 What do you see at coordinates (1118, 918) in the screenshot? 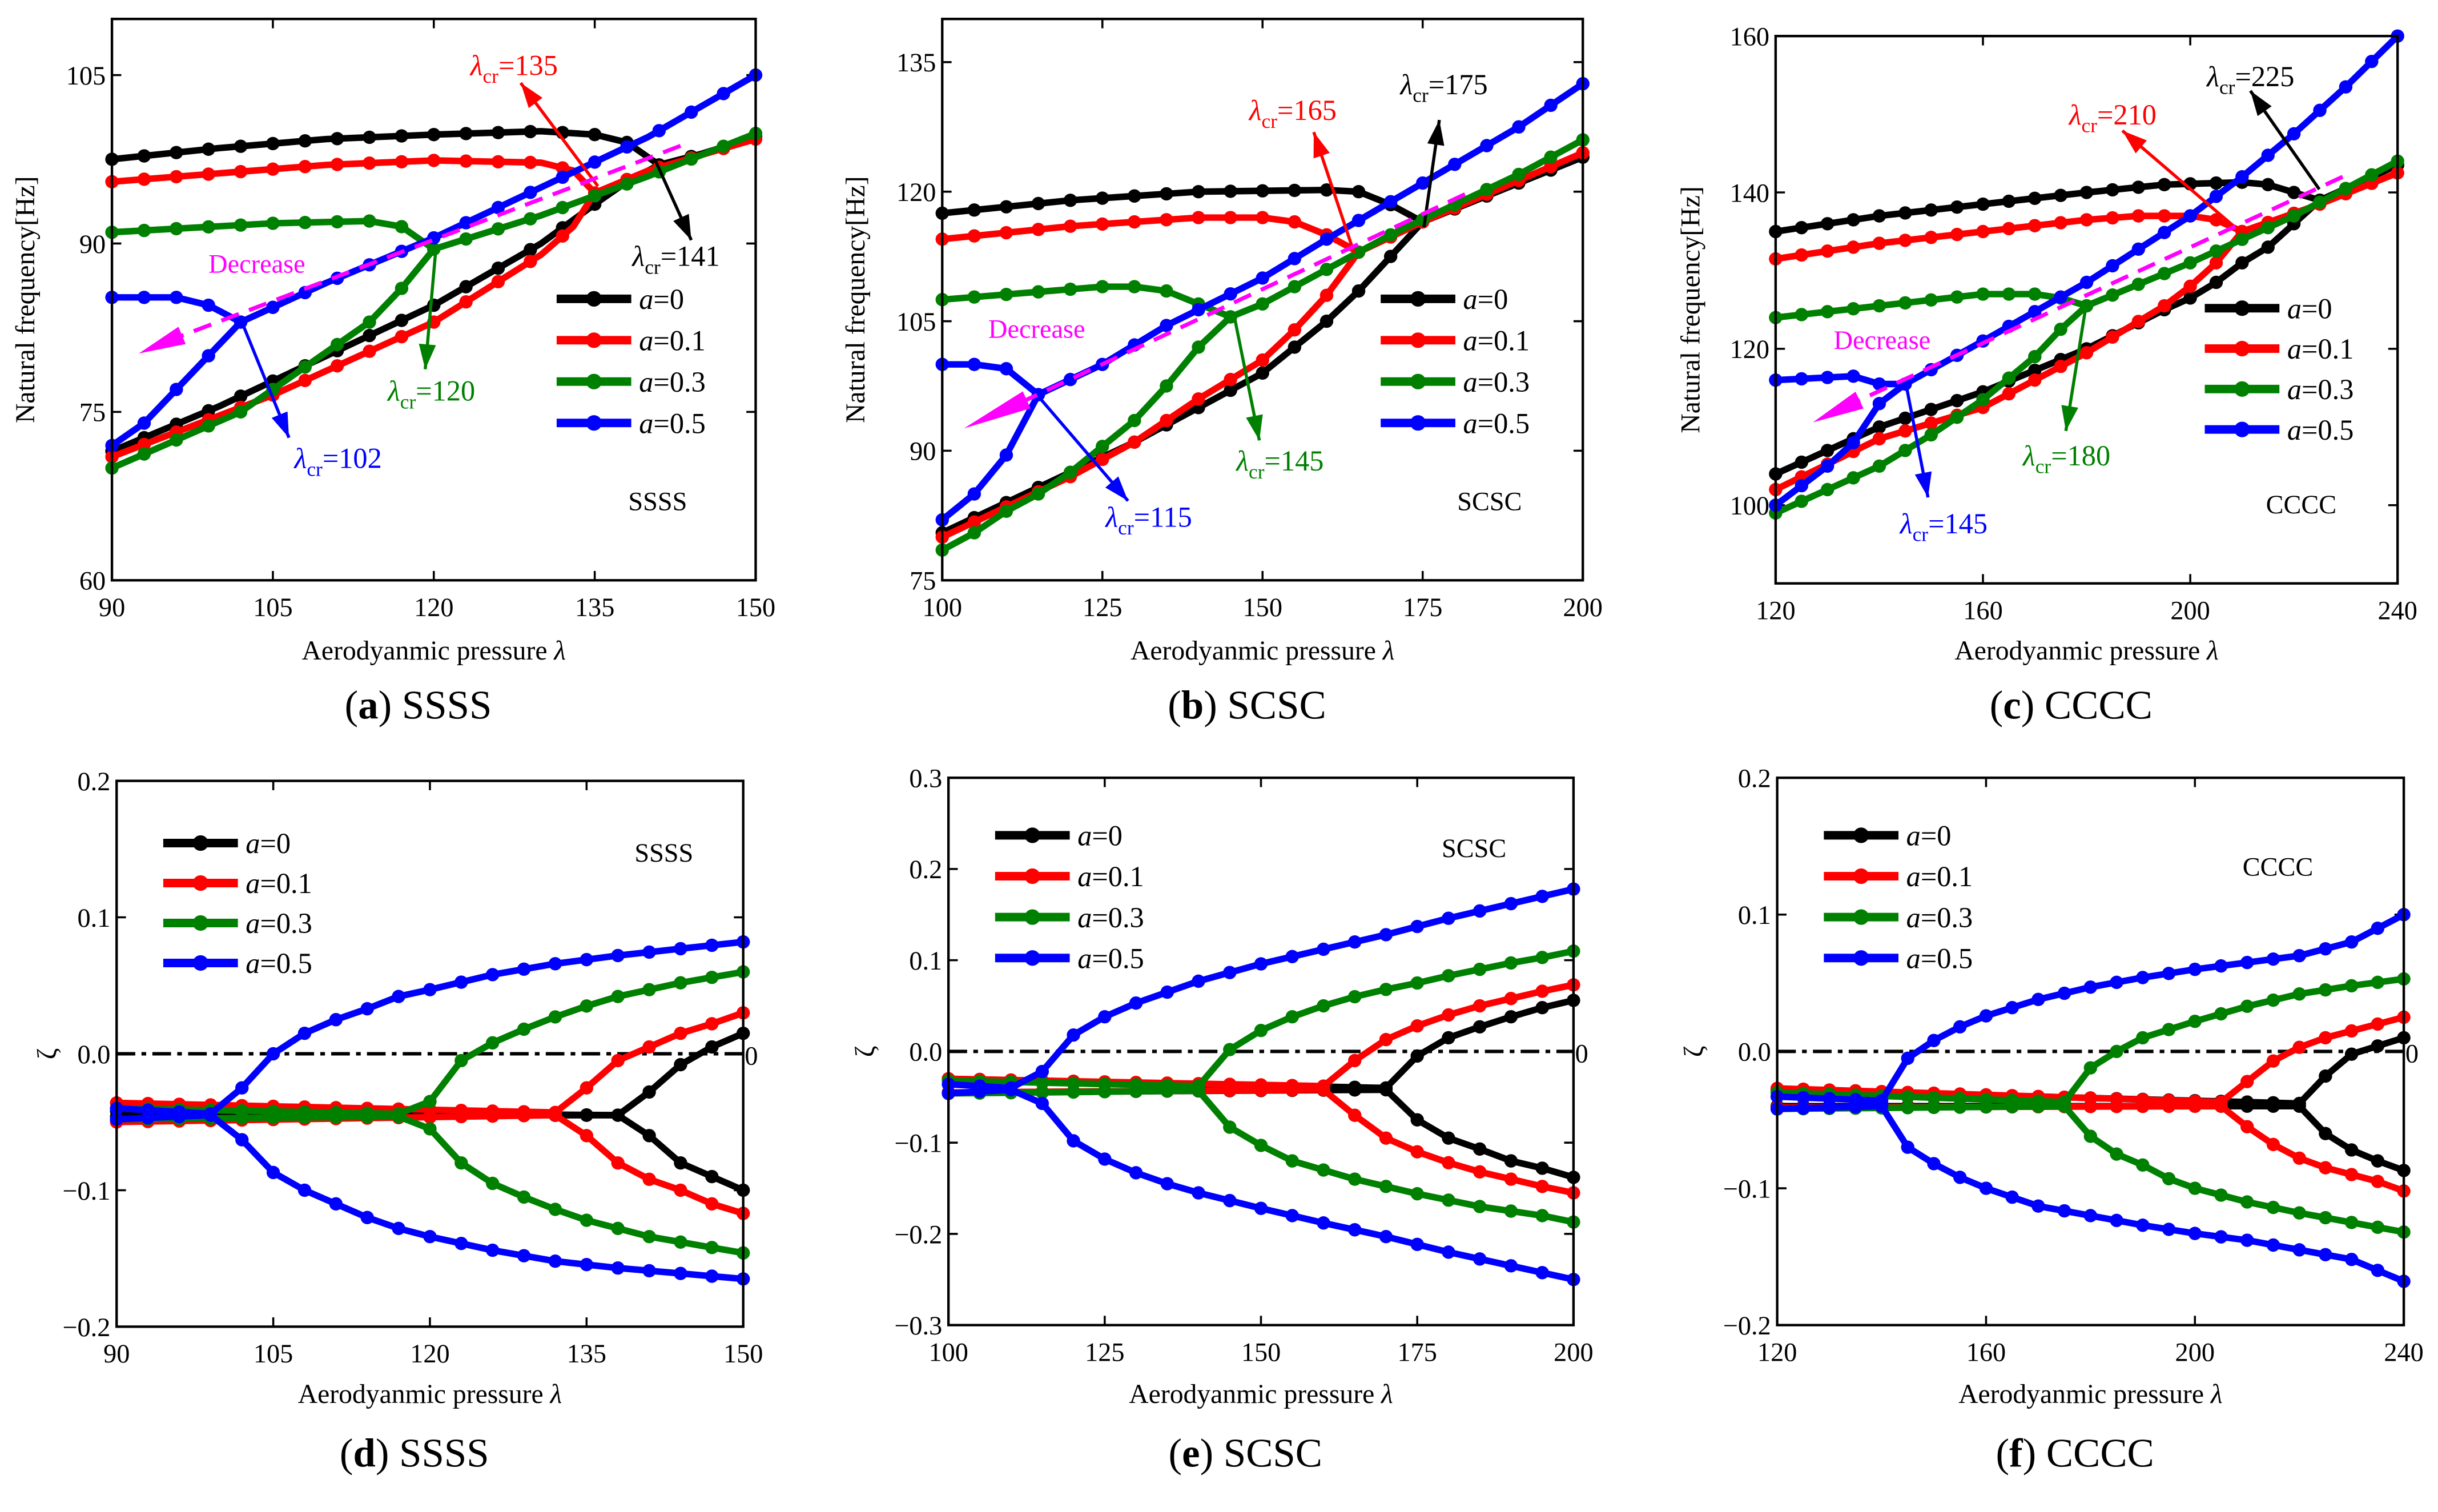
I see `legend-value: =0.3` at bounding box center [1118, 918].